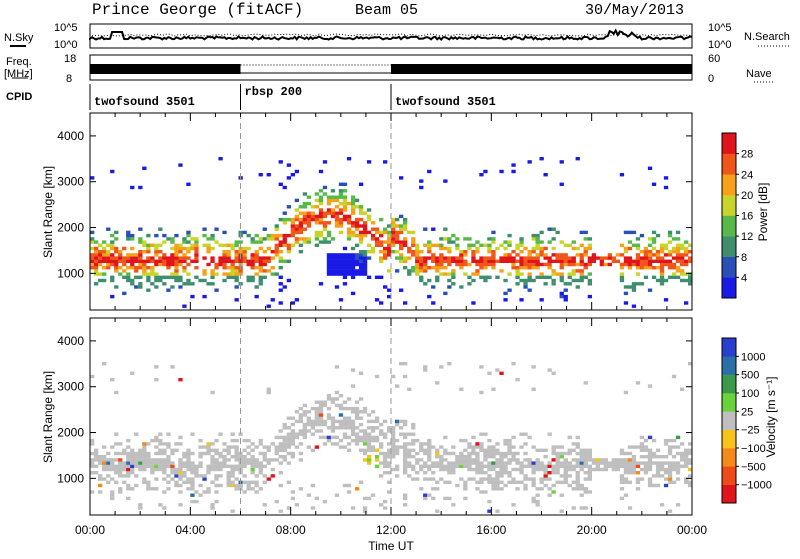  I want to click on colorbar-tick-label: 16, so click(747, 217).